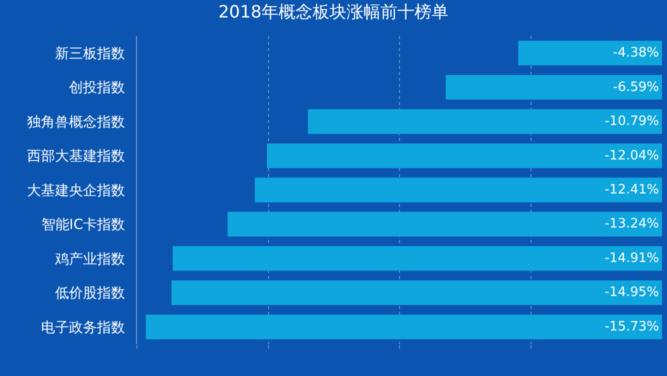 The height and width of the screenshot is (376, 667). Describe the element at coordinates (631, 122) in the screenshot. I see `data-label: -10.79%` at that location.